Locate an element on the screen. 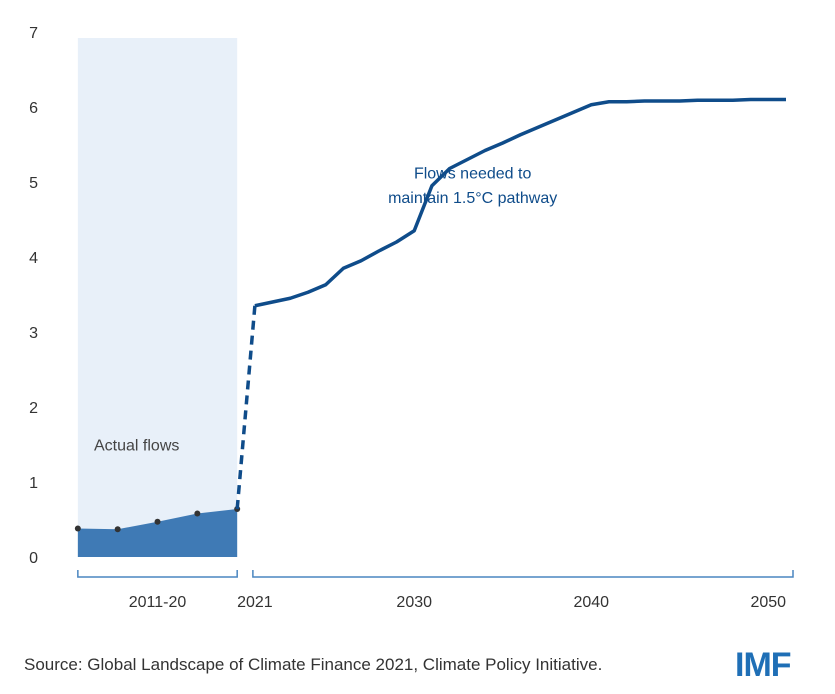 The width and height of the screenshot is (835, 694). y-tick-label-1: 1 is located at coordinates (33, 483).